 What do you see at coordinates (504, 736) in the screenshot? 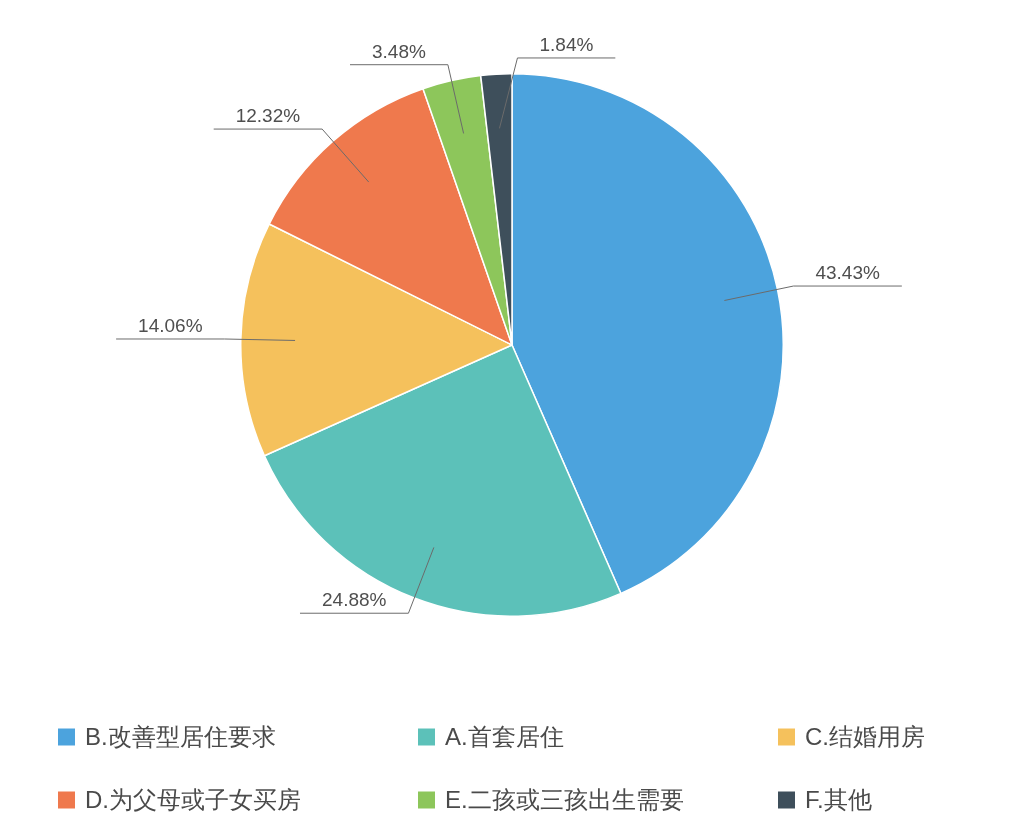
I see `legend-label: A.首套居住` at bounding box center [504, 736].